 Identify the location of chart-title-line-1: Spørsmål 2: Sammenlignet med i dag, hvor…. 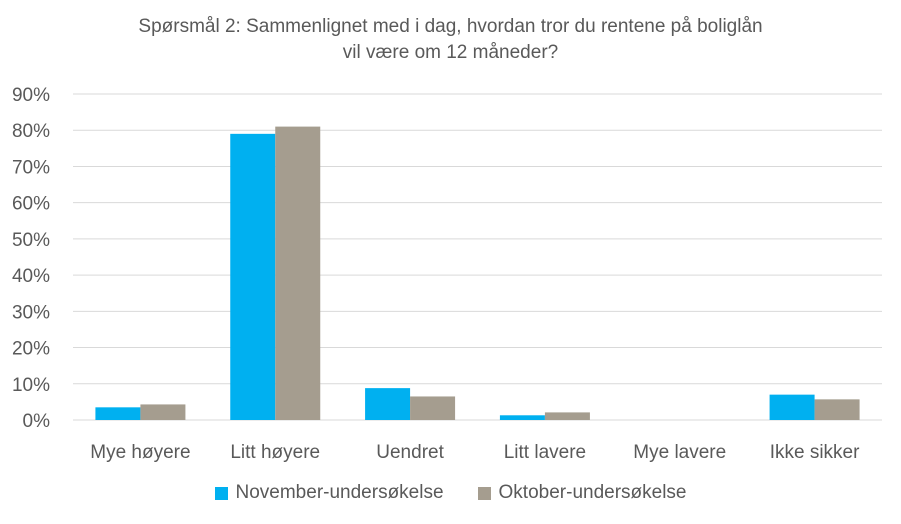
(450, 26).